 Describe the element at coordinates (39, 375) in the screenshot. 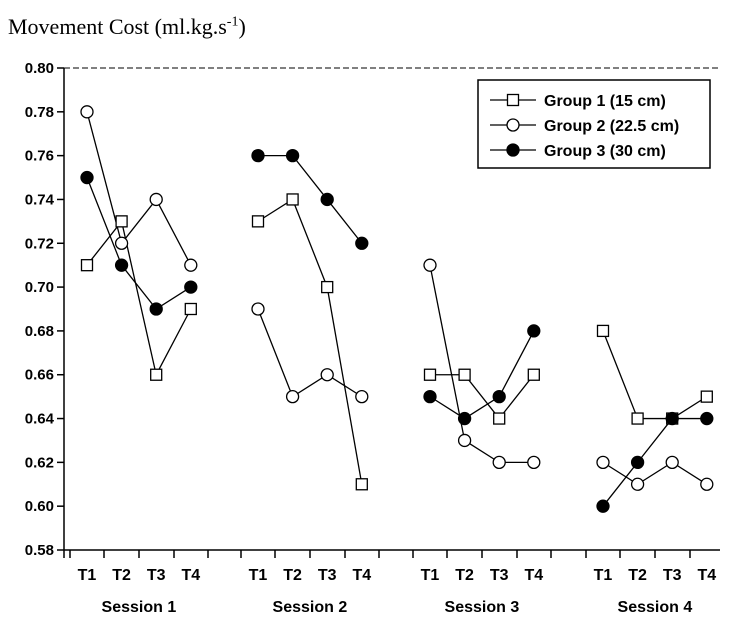

I see `y-tick-label: 0.66` at that location.